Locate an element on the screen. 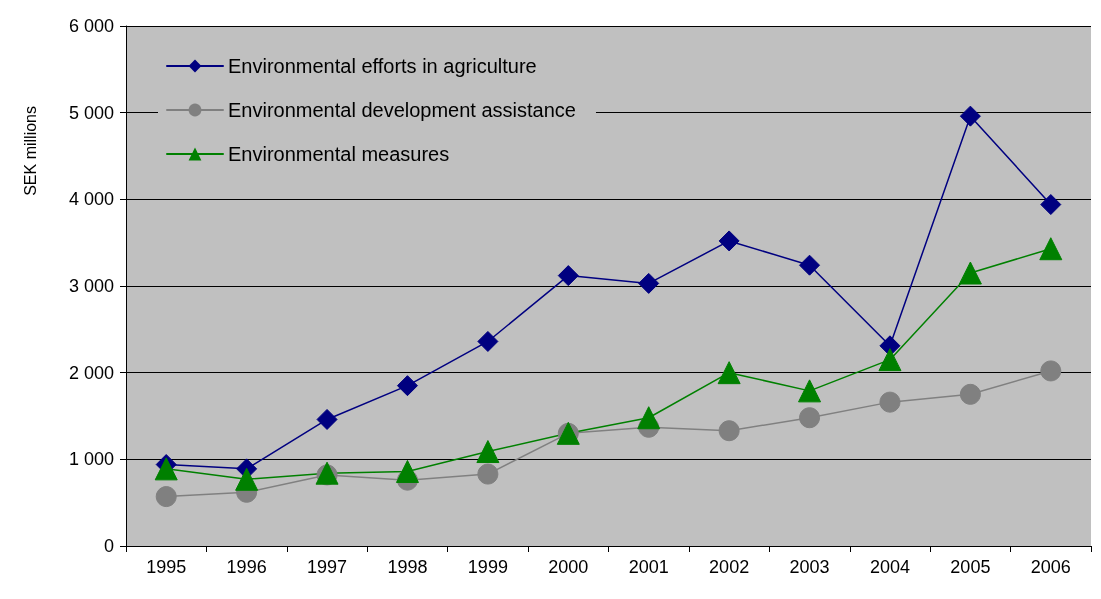  legend-label: Environmental measures is located at coordinates (339, 154).